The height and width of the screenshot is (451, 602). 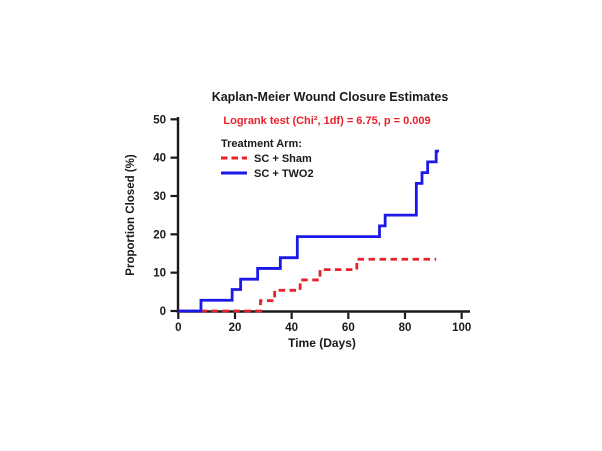 I want to click on x-tick-label: 80, so click(x=405, y=328).